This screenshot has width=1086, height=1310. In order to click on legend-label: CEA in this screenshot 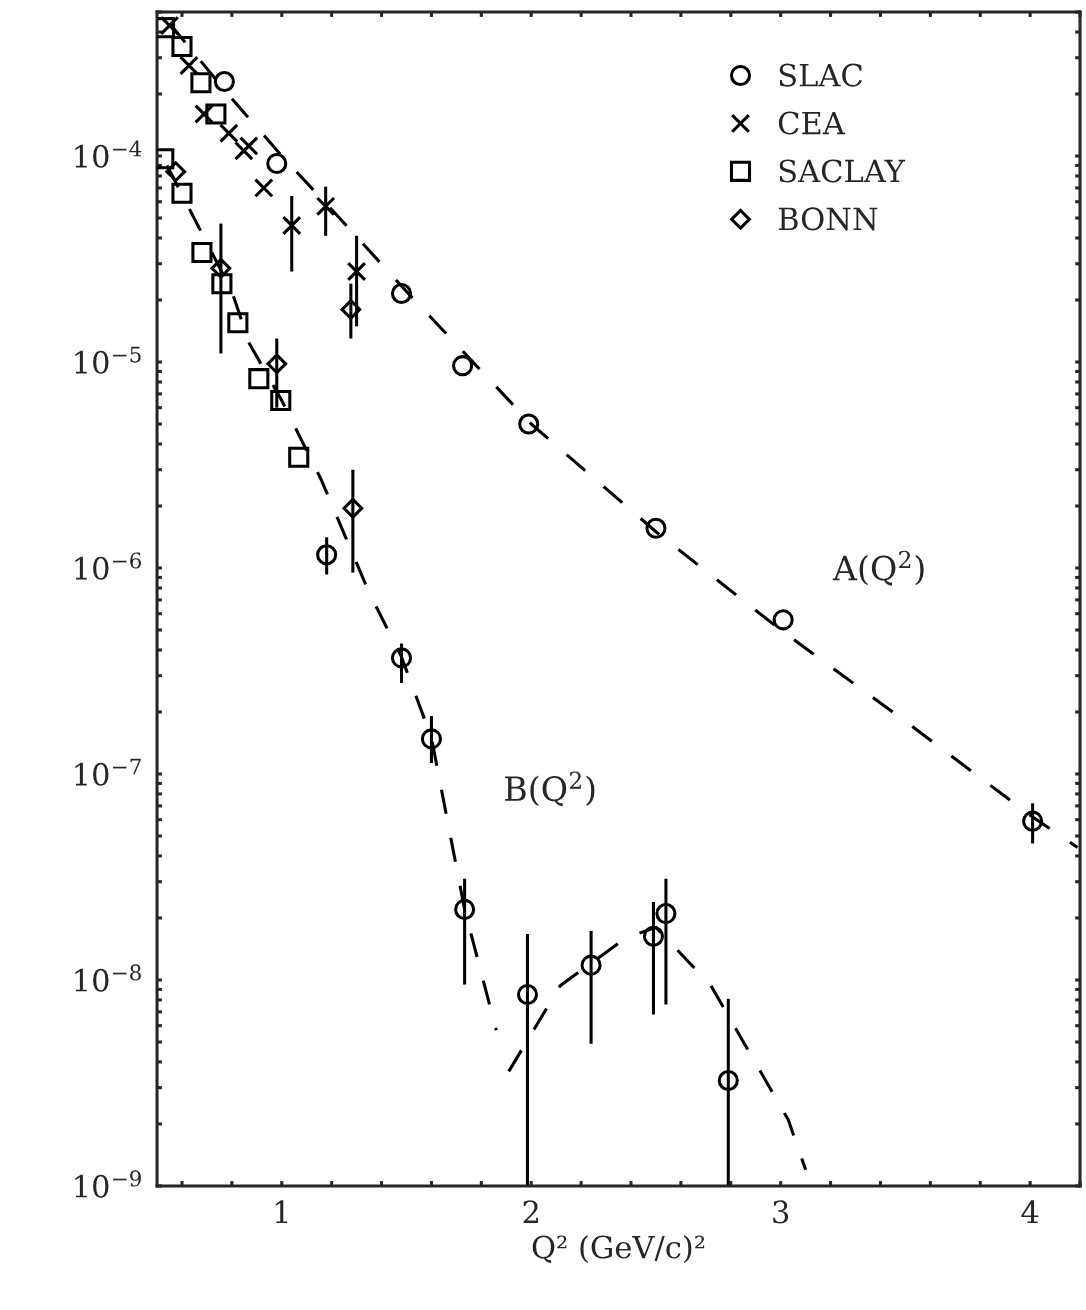, I will do `click(812, 123)`.